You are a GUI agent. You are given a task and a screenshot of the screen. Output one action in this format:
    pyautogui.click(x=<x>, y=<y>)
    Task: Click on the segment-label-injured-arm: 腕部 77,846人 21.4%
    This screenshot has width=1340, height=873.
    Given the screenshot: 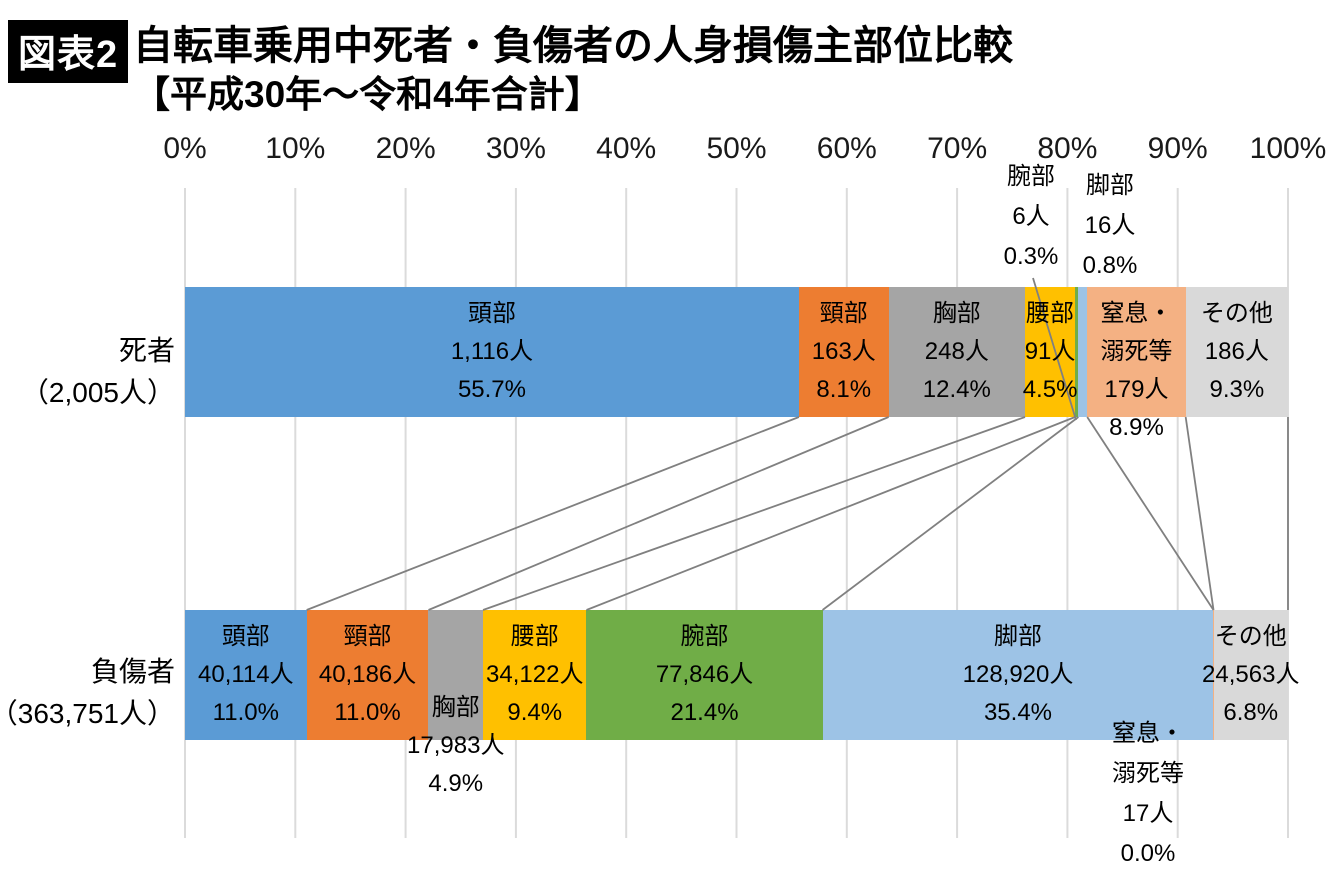 What is the action you would take?
    pyautogui.click(x=704, y=675)
    